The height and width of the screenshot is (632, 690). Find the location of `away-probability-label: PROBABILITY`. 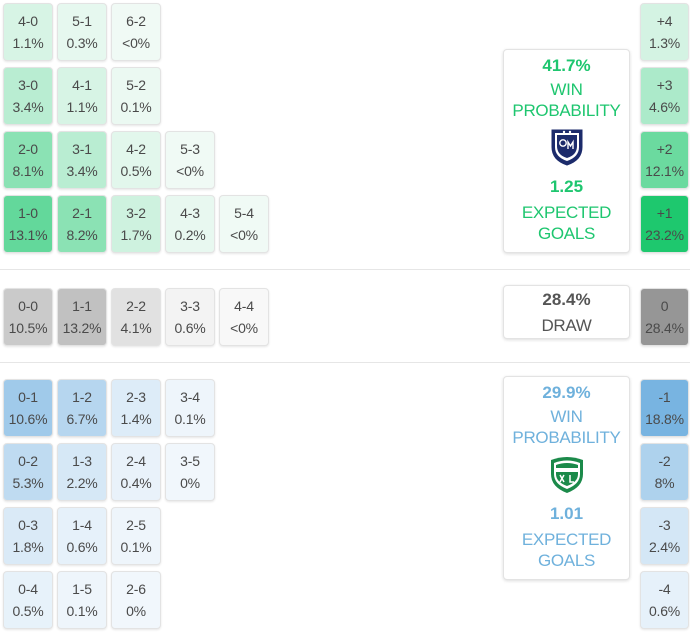

away-probability-label: PROBABILITY is located at coordinates (566, 437).